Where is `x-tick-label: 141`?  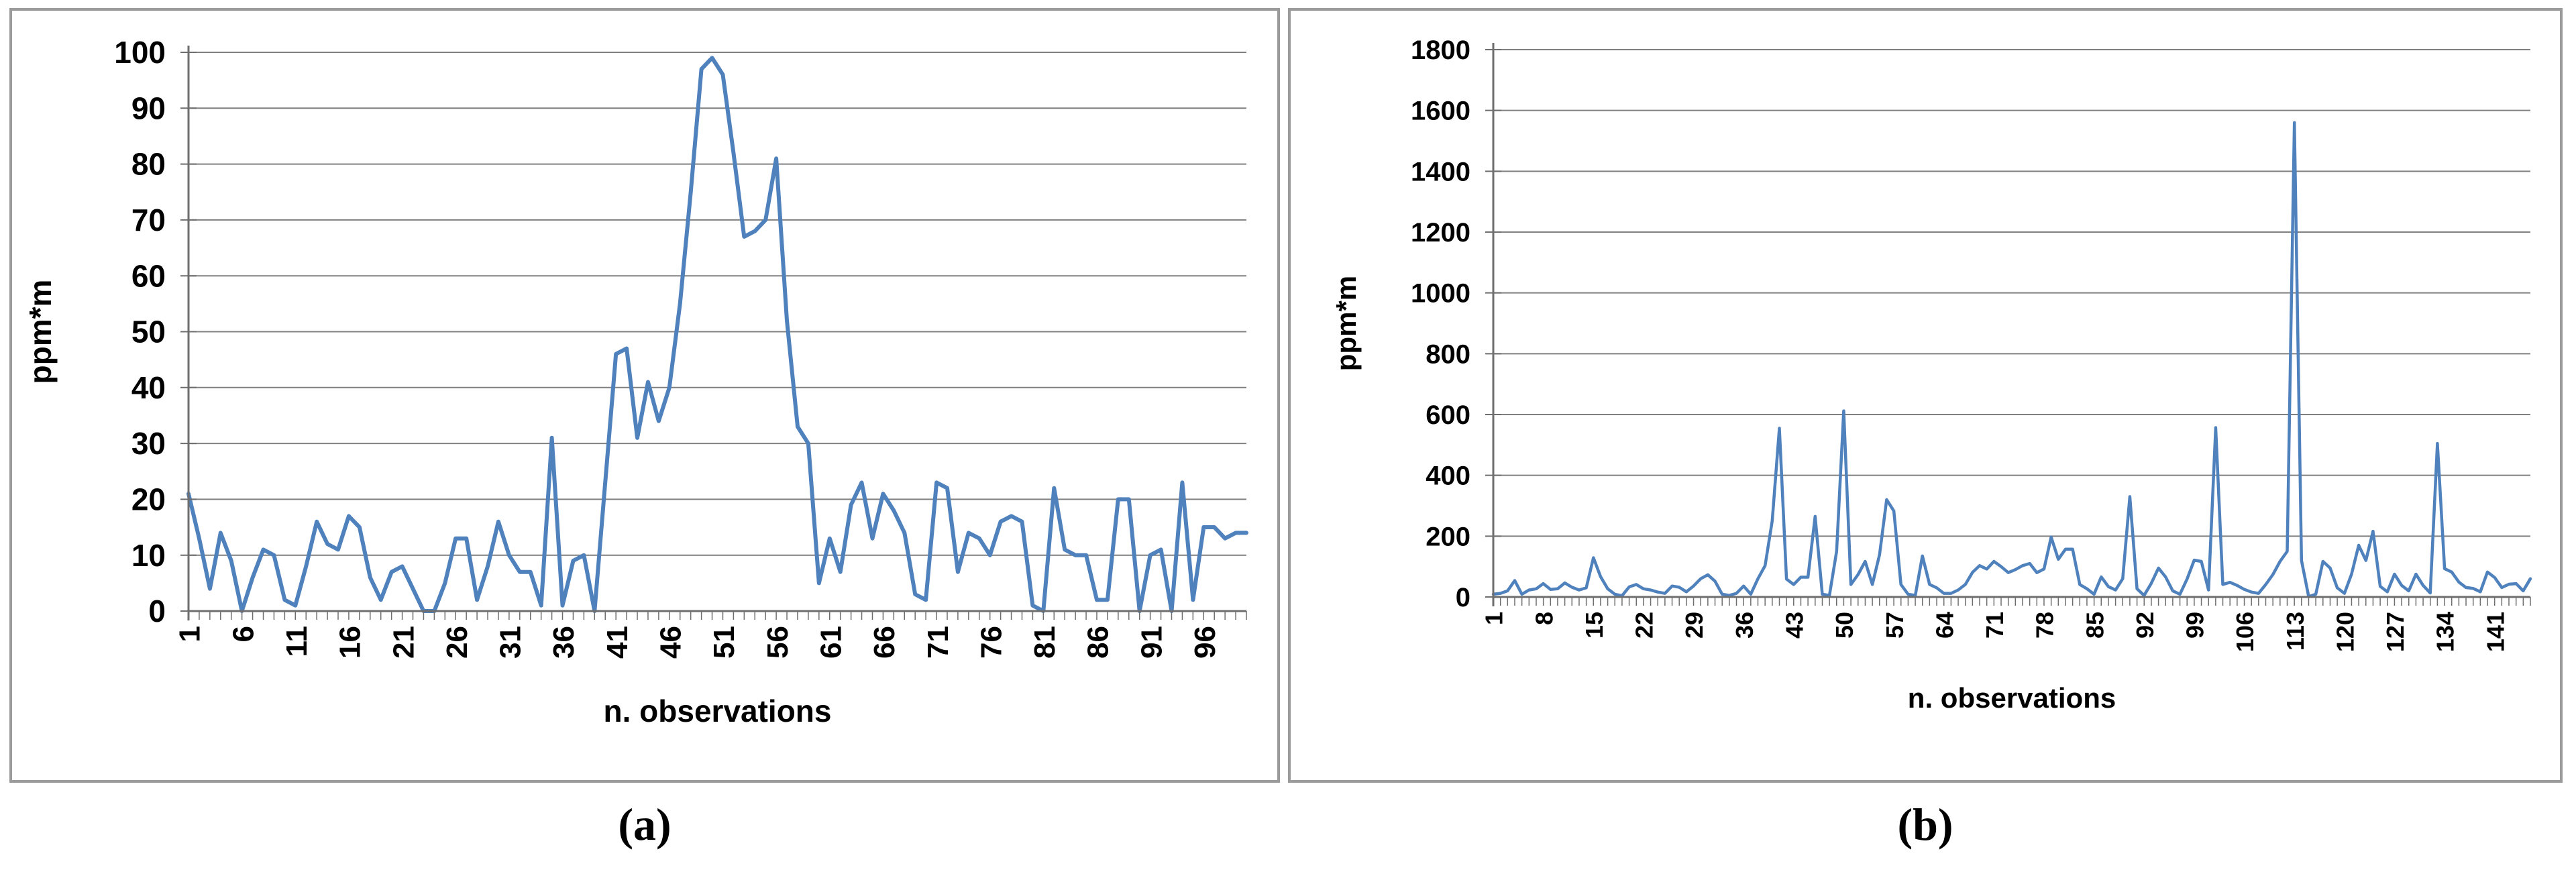
x-tick-label: 141 is located at coordinates (2495, 632).